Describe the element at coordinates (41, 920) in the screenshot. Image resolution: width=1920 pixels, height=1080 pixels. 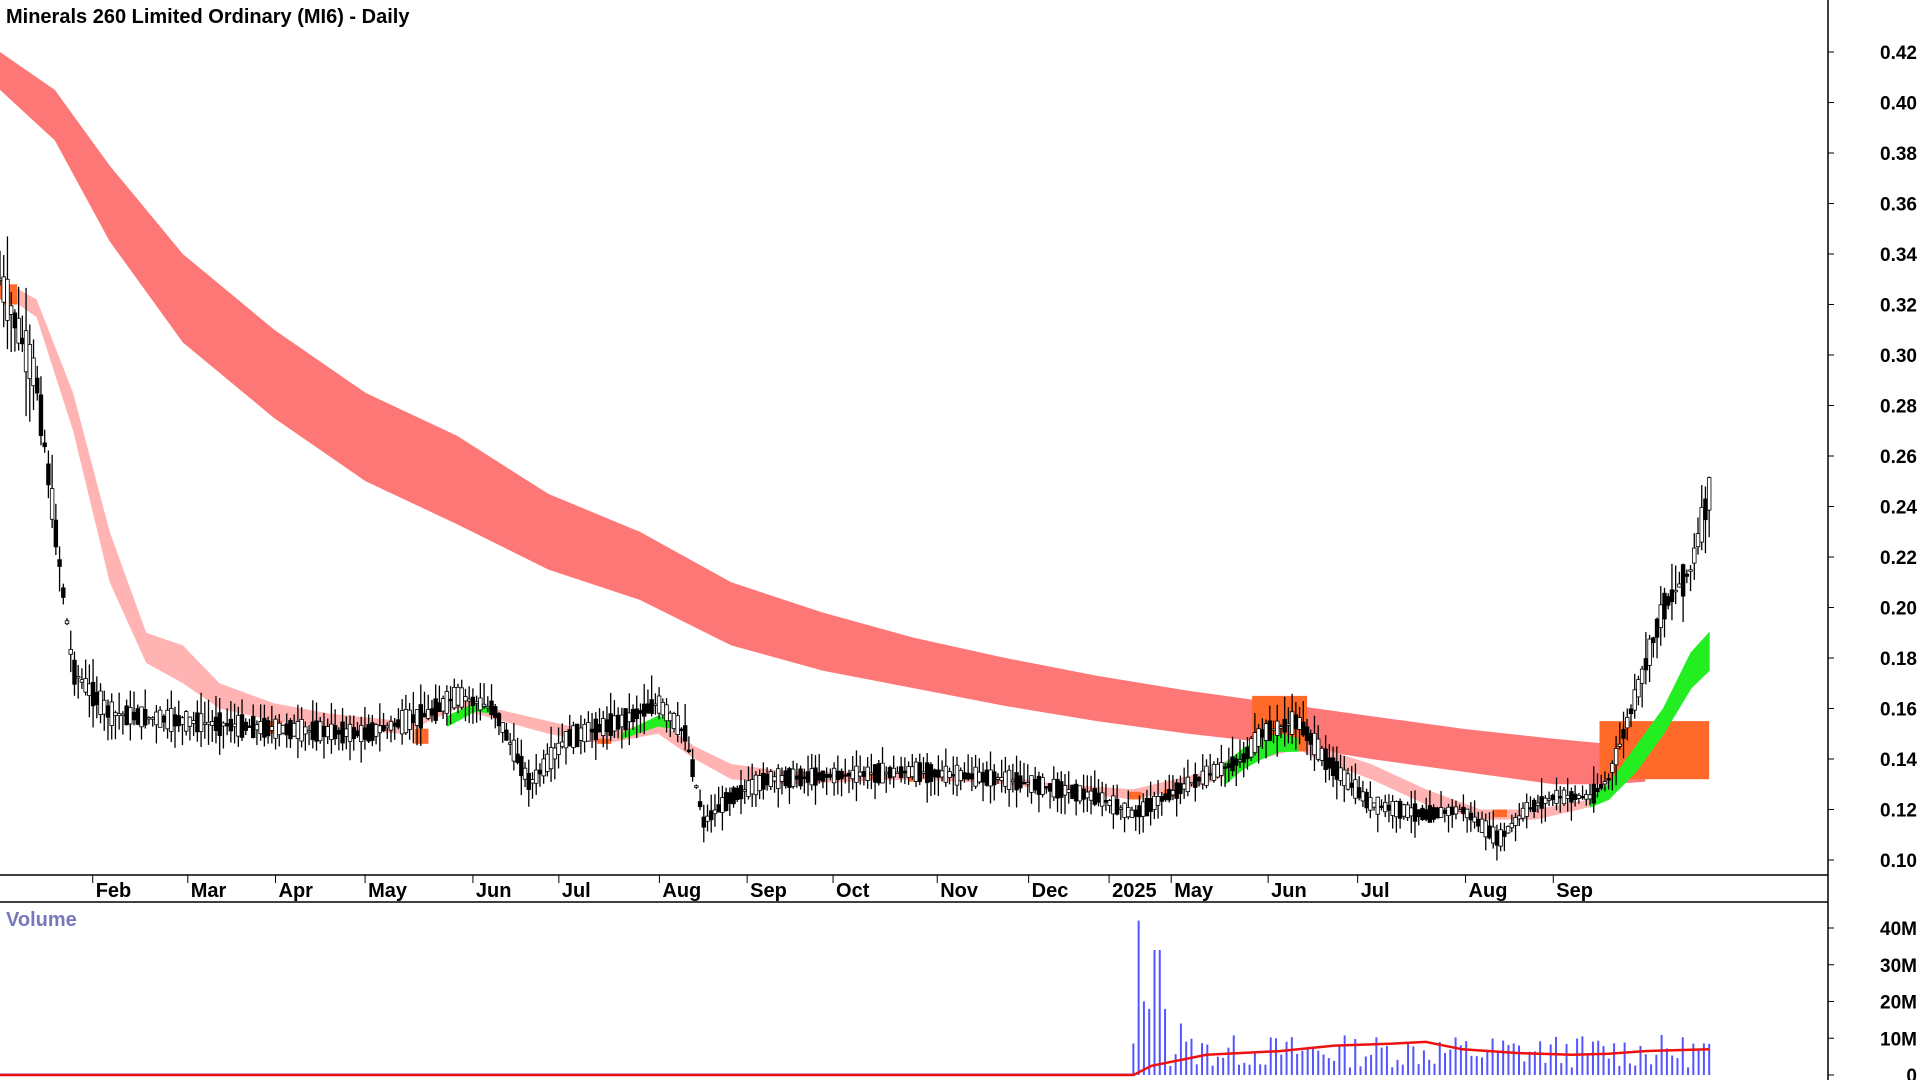
I see `volume-title: Volume` at that location.